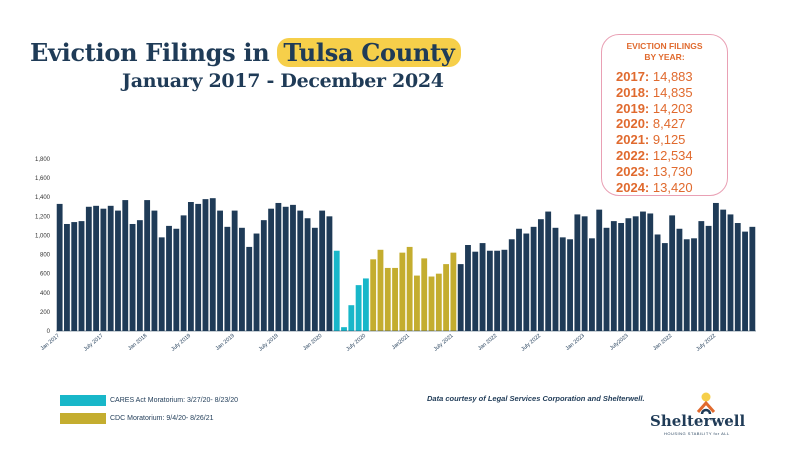 The image size is (792, 474). Describe the element at coordinates (94, 343) in the screenshot. I see `x-tick-label: July 2017` at that location.